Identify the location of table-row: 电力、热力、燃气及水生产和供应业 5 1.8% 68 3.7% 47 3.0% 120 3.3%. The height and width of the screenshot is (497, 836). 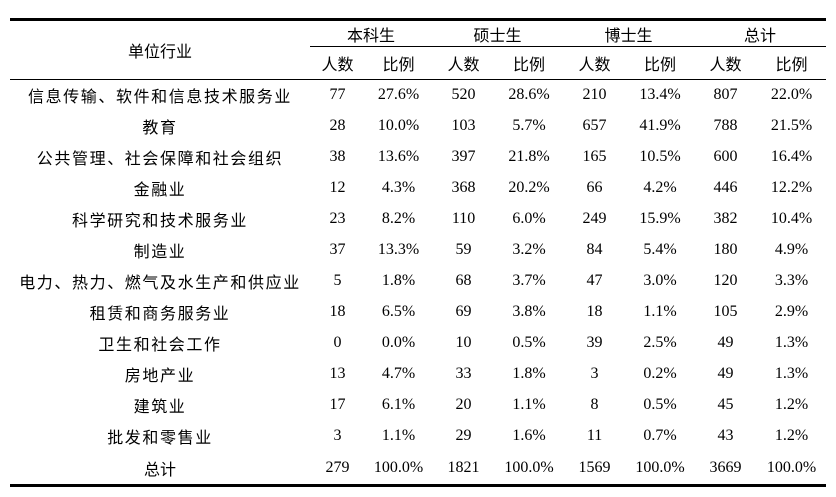
(418, 281).